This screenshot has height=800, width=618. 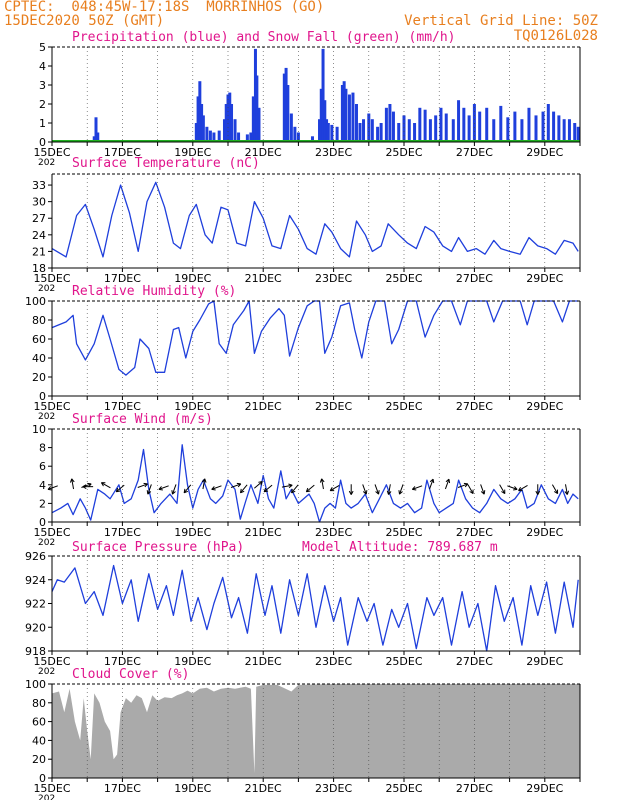 I want to click on grid-note: Vertical Grid Line: 50Z, so click(x=501, y=21).